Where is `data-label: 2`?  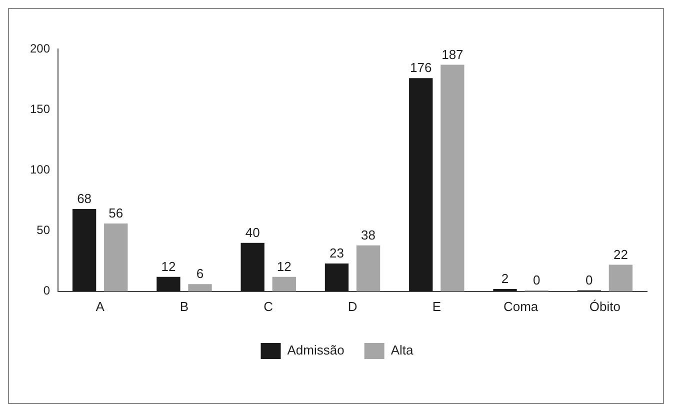
data-label: 2 is located at coordinates (505, 278).